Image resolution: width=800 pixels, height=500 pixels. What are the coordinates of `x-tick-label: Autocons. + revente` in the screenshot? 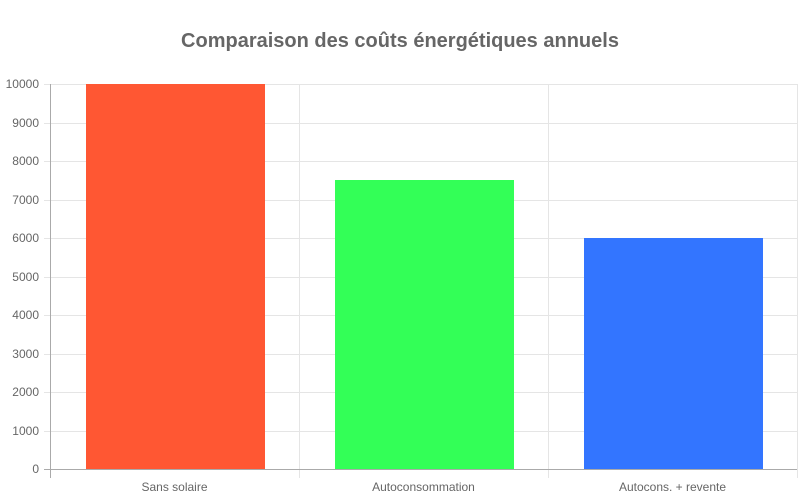 It's located at (672, 487).